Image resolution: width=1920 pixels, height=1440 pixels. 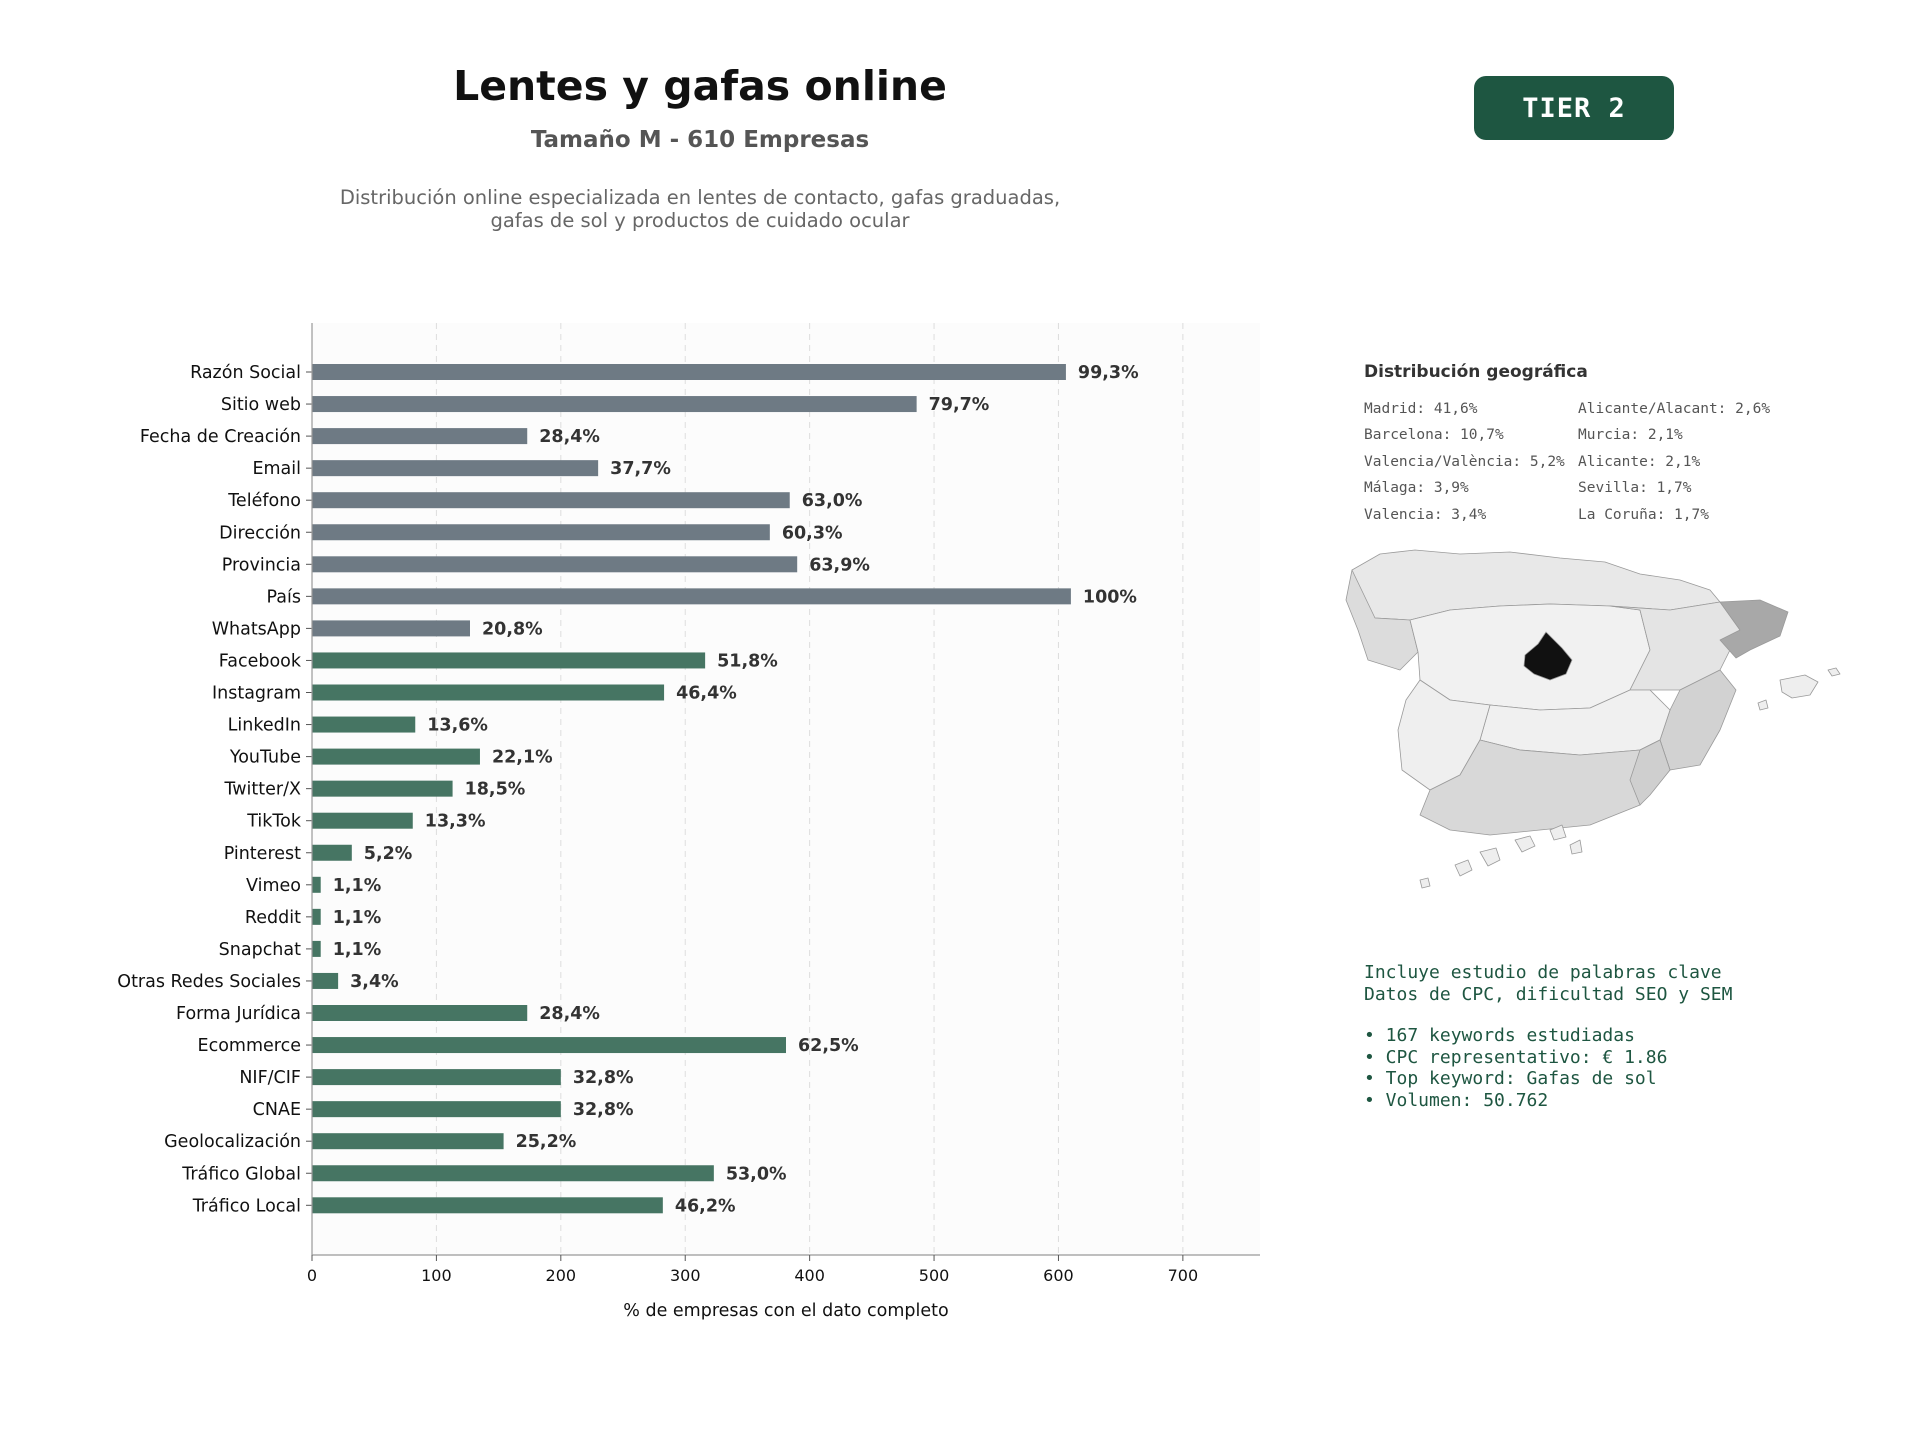 I want to click on category-label: LinkedIn, so click(x=264, y=726).